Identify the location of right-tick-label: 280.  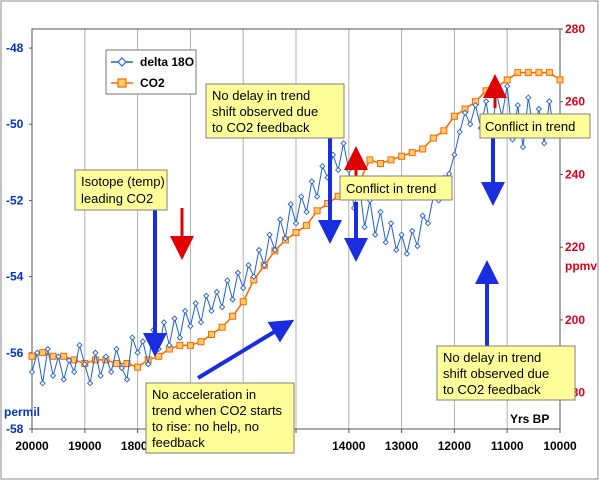
(575, 29).